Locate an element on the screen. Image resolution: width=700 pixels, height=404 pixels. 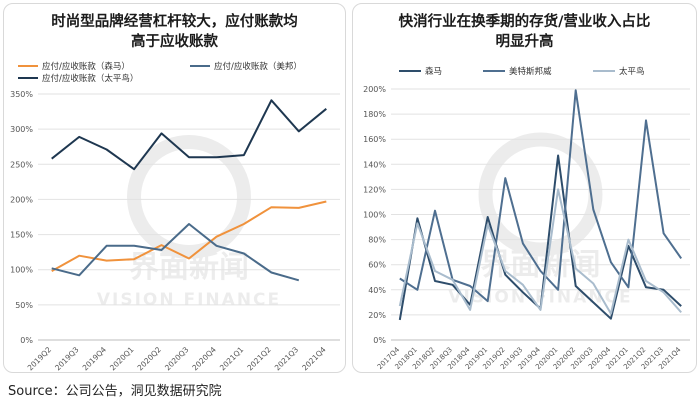
x-tick-label: 2020Q3 is located at coordinates (177, 359).